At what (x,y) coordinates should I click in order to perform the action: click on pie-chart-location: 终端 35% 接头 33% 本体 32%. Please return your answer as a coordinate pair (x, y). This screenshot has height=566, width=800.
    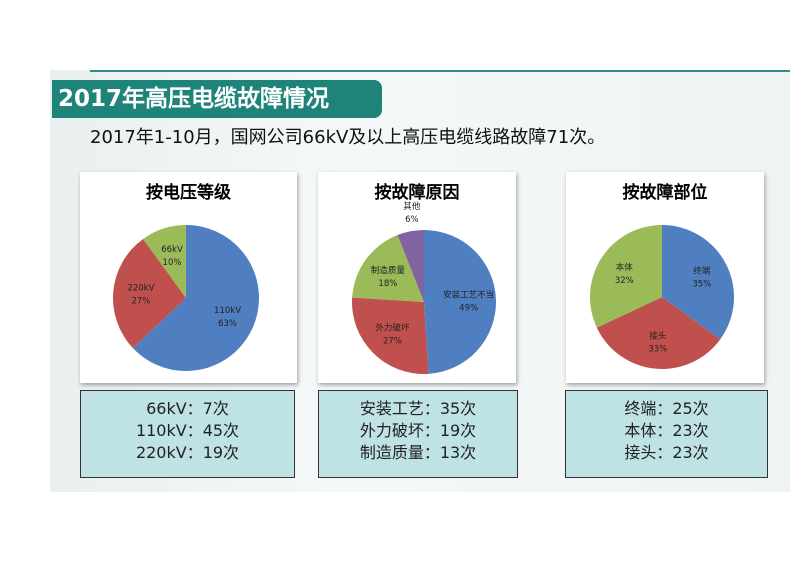
    Looking at the image, I should click on (662, 297).